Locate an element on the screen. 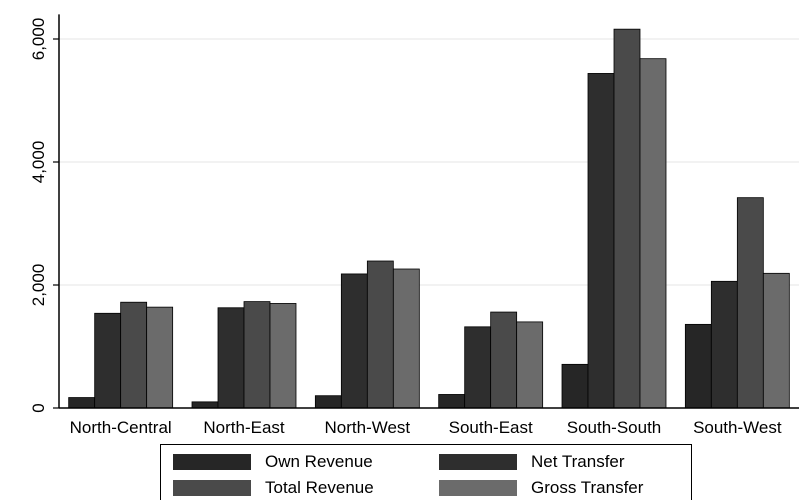 Image resolution: width=801 pixels, height=500 pixels. legend-label-net-transfer: Net Transfer is located at coordinates (578, 461).